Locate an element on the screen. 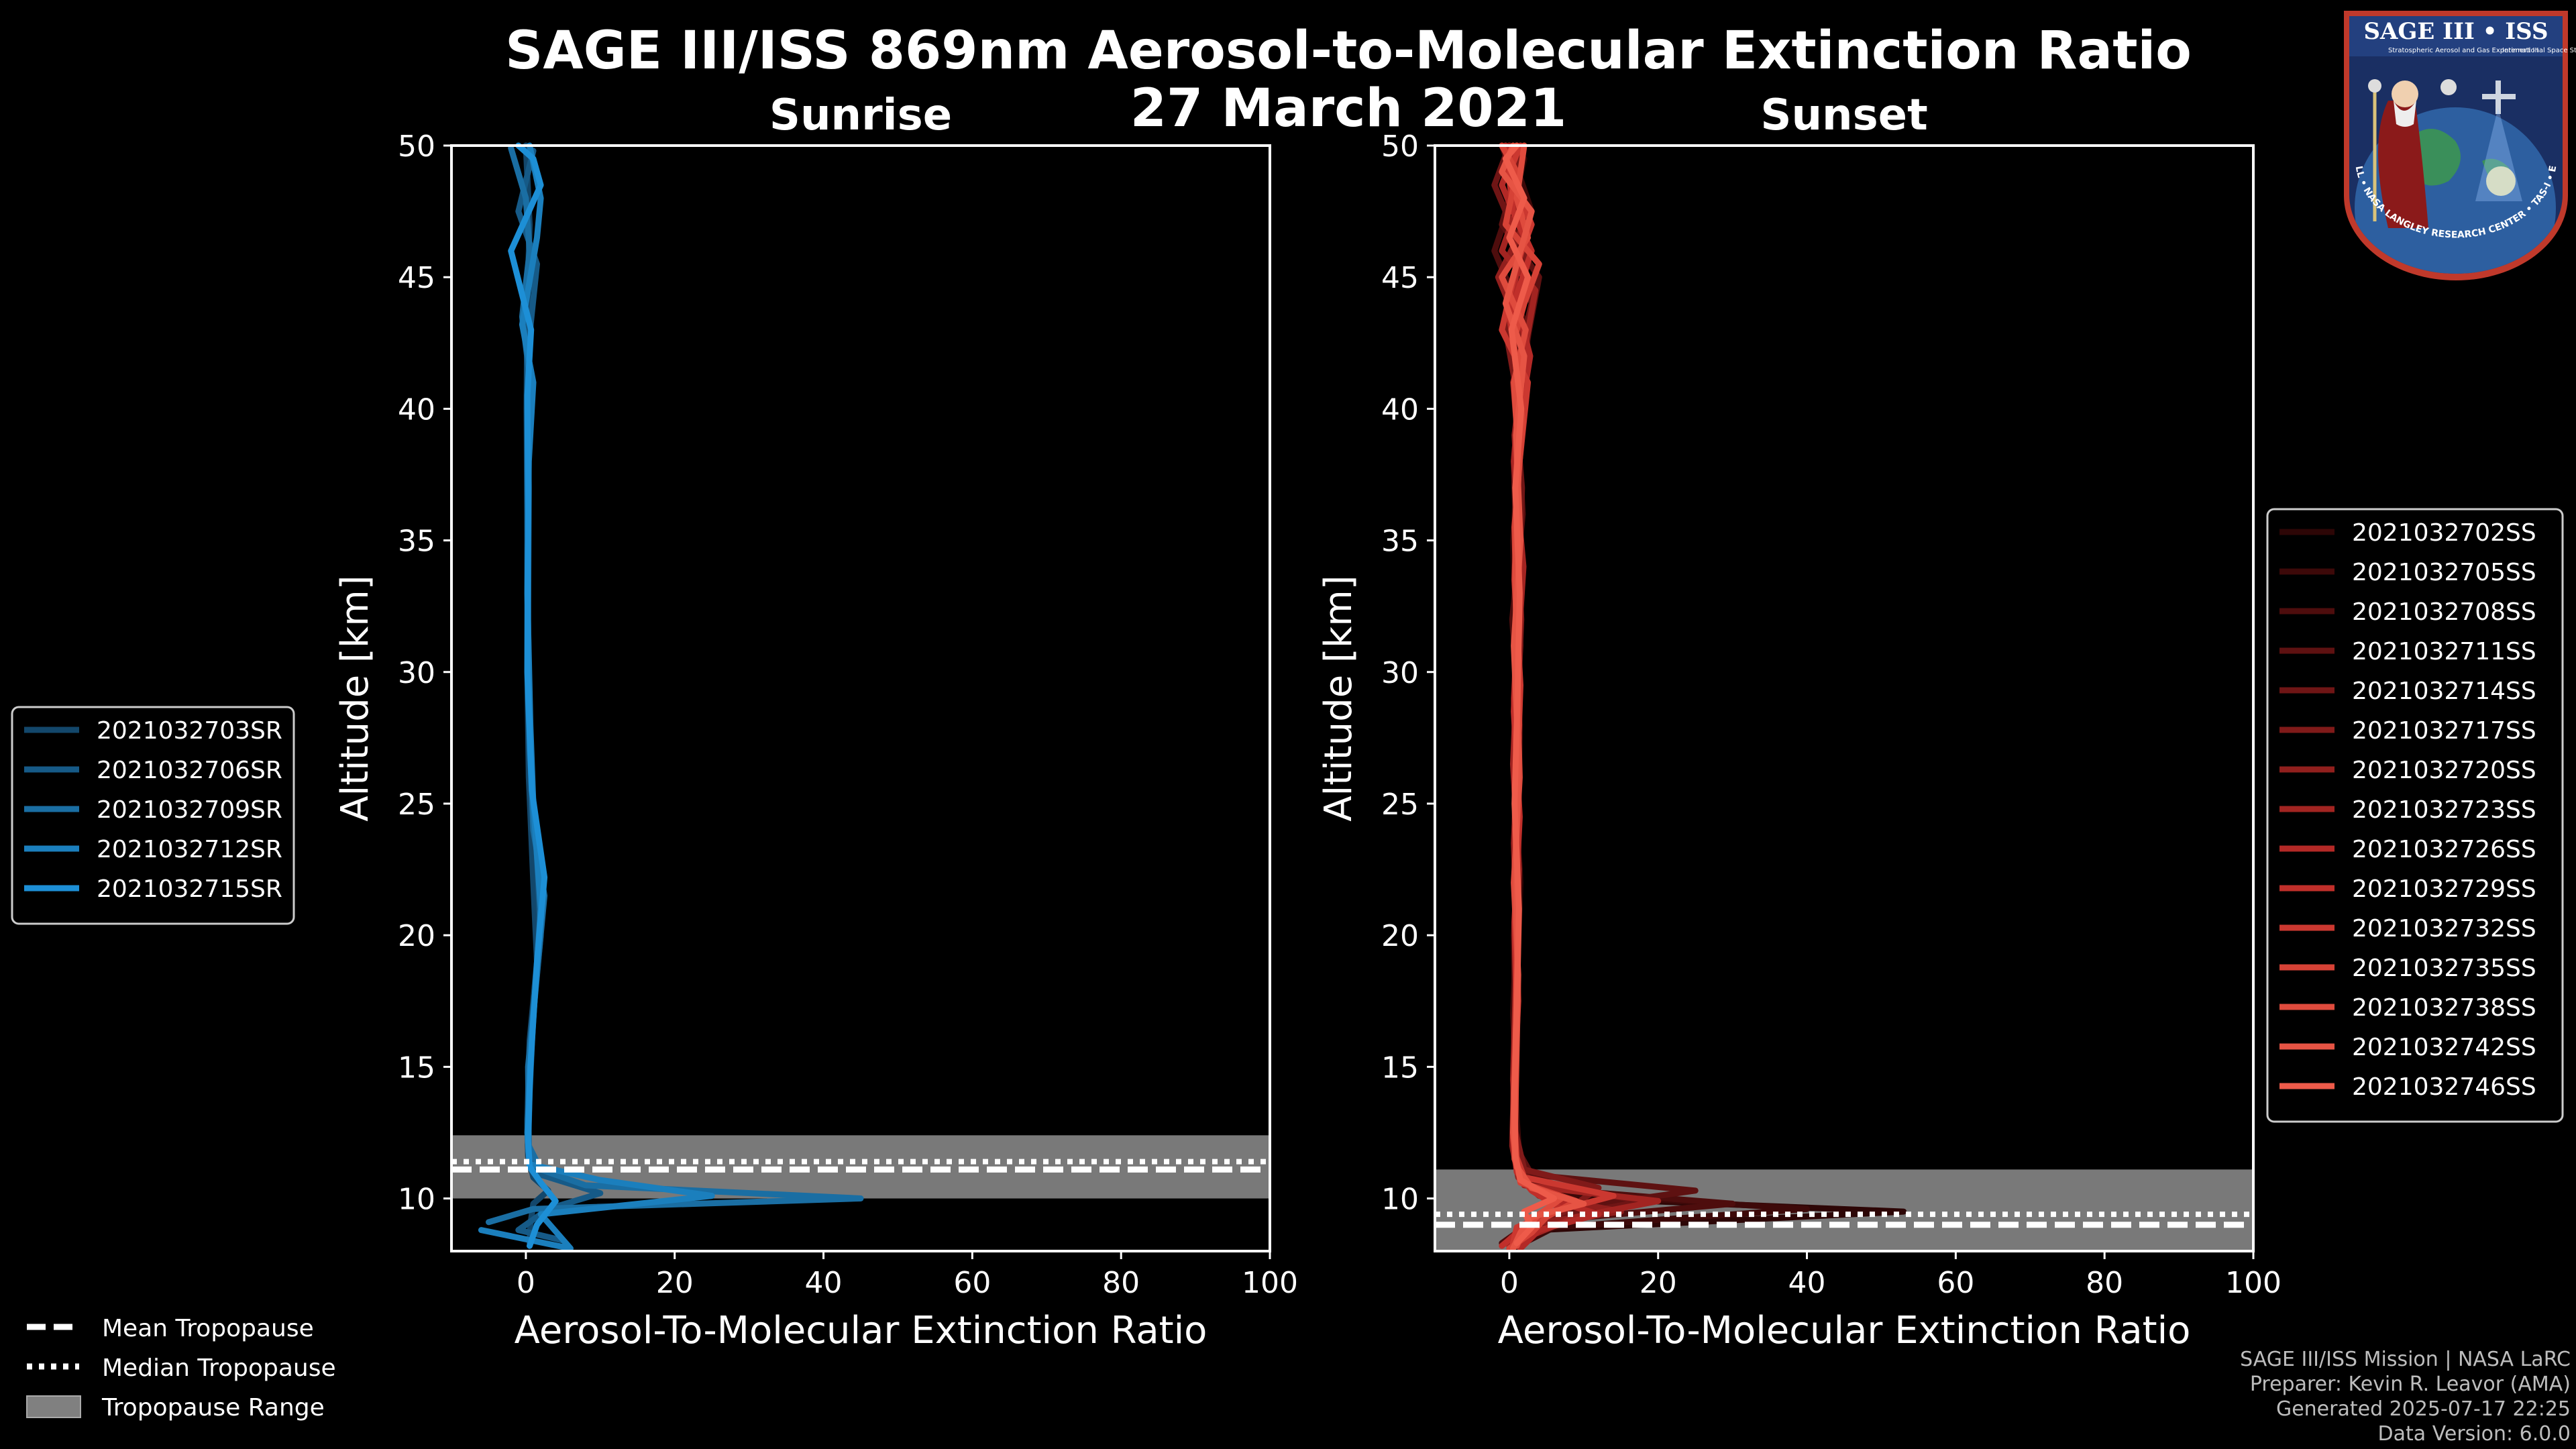 The width and height of the screenshot is (2576, 1449). sunrise-x-axis-label: Aerosol-To-Molecular Extinction Ratio is located at coordinates (861, 1330).